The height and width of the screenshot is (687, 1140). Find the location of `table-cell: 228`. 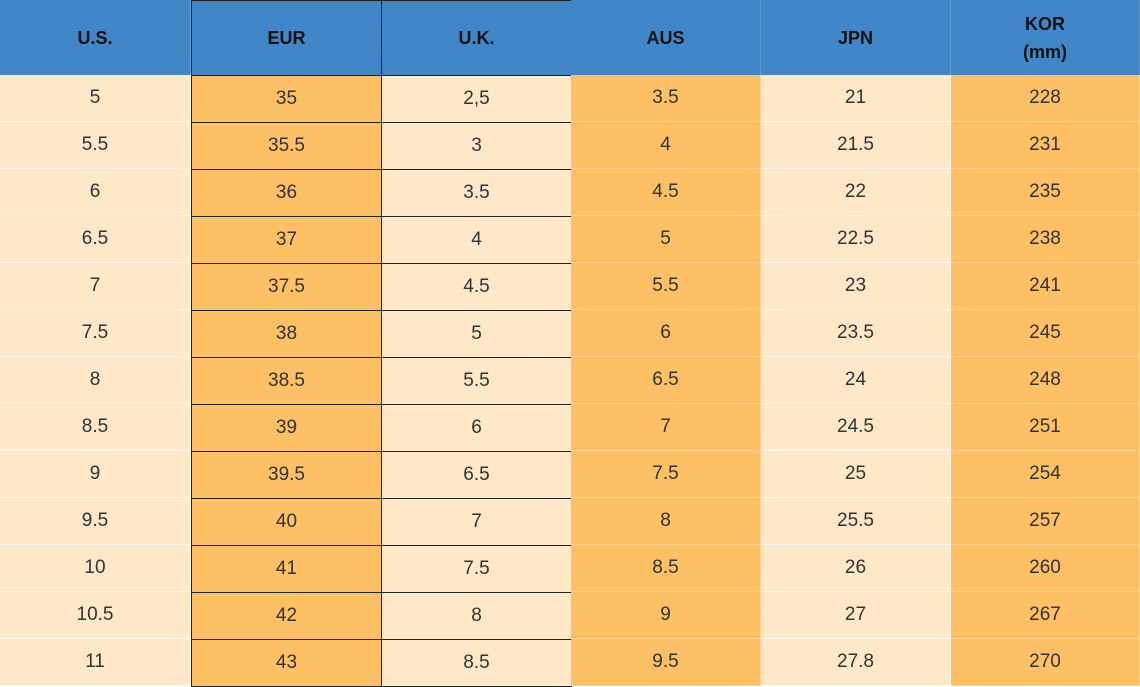

table-cell: 228 is located at coordinates (1045, 98).